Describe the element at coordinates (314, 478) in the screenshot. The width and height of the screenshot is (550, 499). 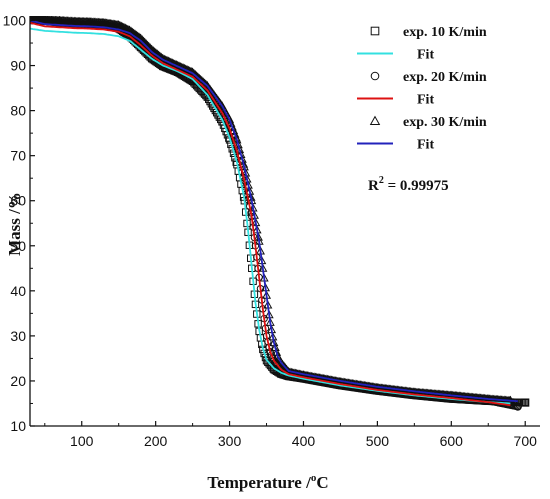
I see `x-axis-title-degree-sup: o` at that location.